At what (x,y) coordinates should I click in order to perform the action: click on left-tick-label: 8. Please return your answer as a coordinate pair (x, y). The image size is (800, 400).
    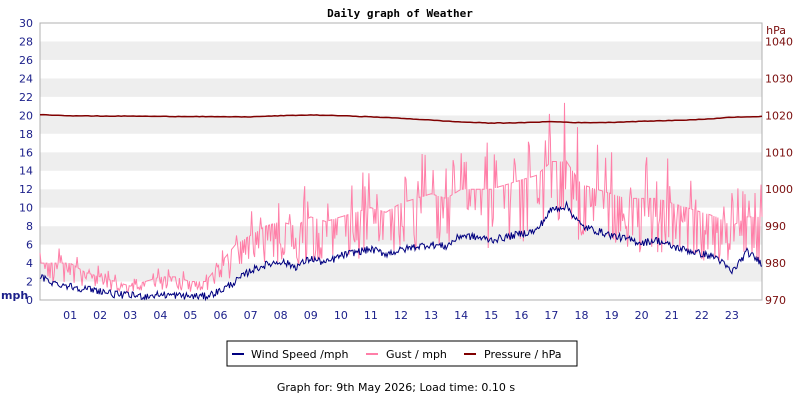
    Looking at the image, I should click on (29, 226).